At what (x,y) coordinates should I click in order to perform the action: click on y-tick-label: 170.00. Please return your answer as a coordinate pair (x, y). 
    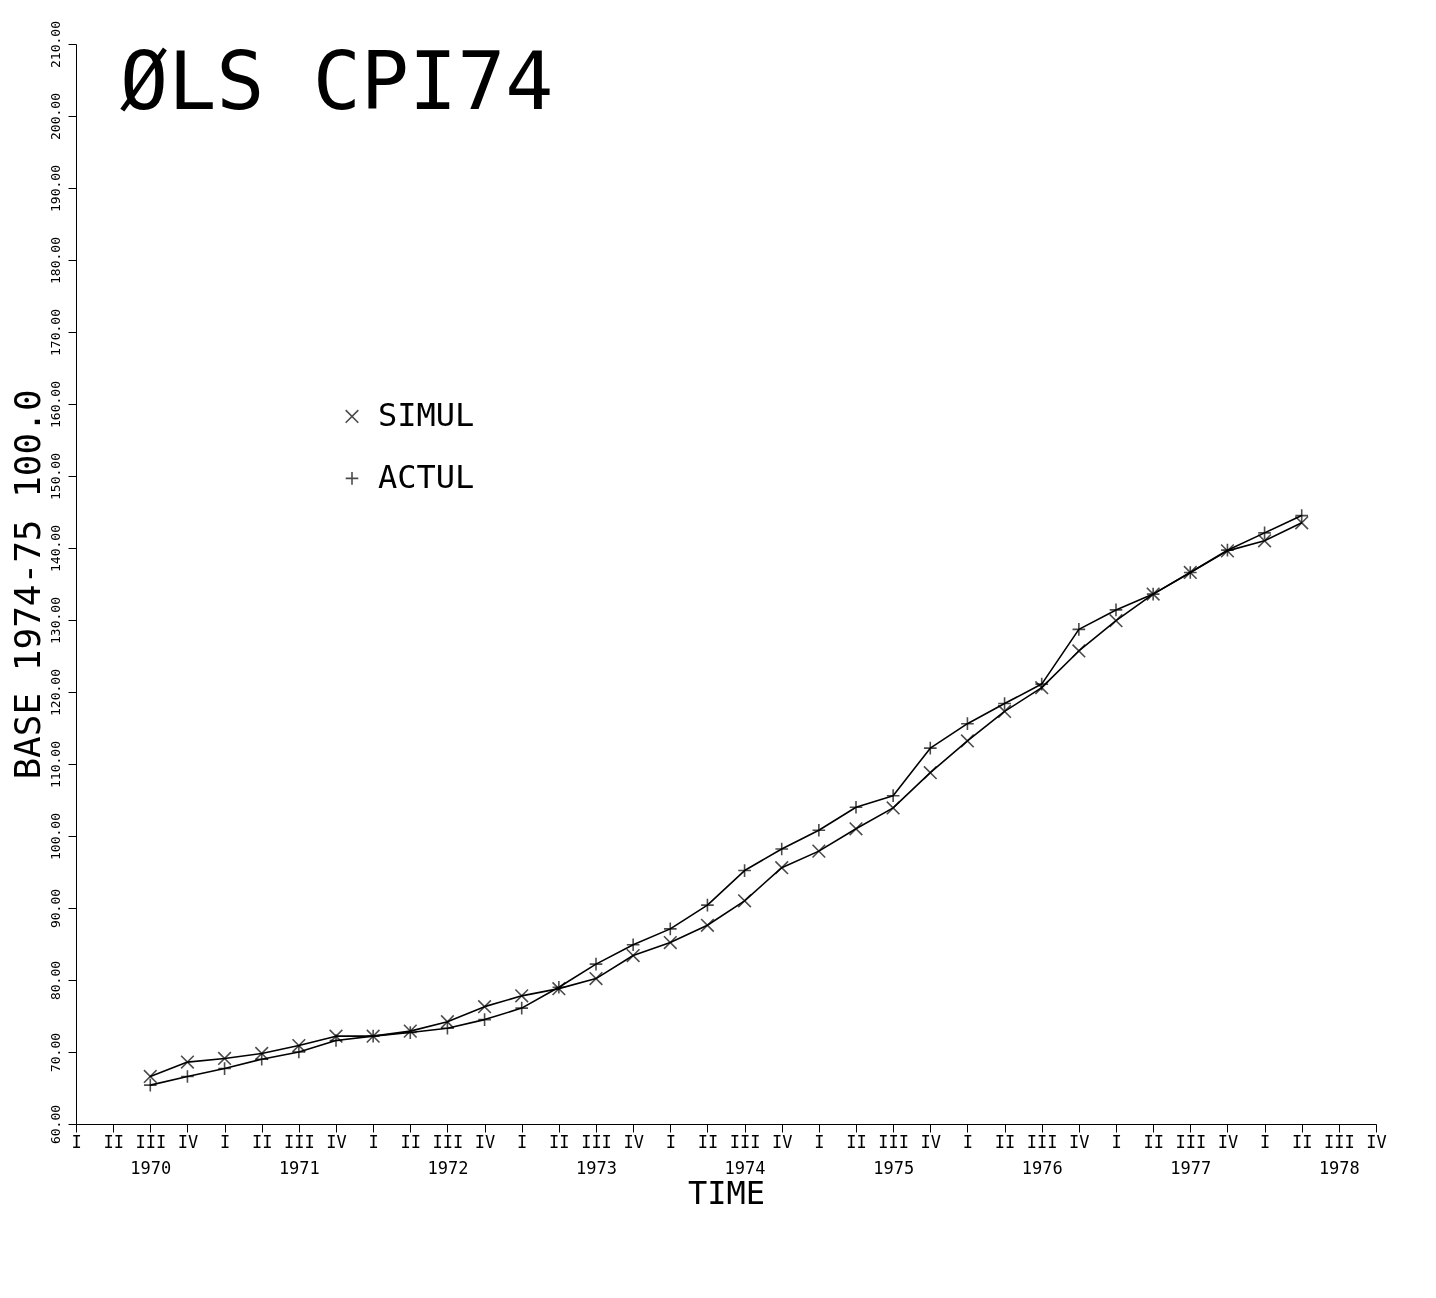
    Looking at the image, I should click on (55, 332).